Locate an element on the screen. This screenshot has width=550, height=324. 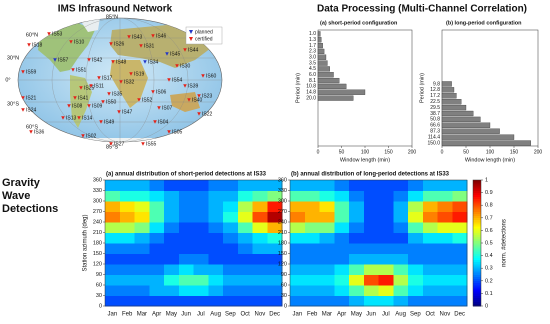
colorbar-tick-label: 0 is located at coordinates (486, 306).